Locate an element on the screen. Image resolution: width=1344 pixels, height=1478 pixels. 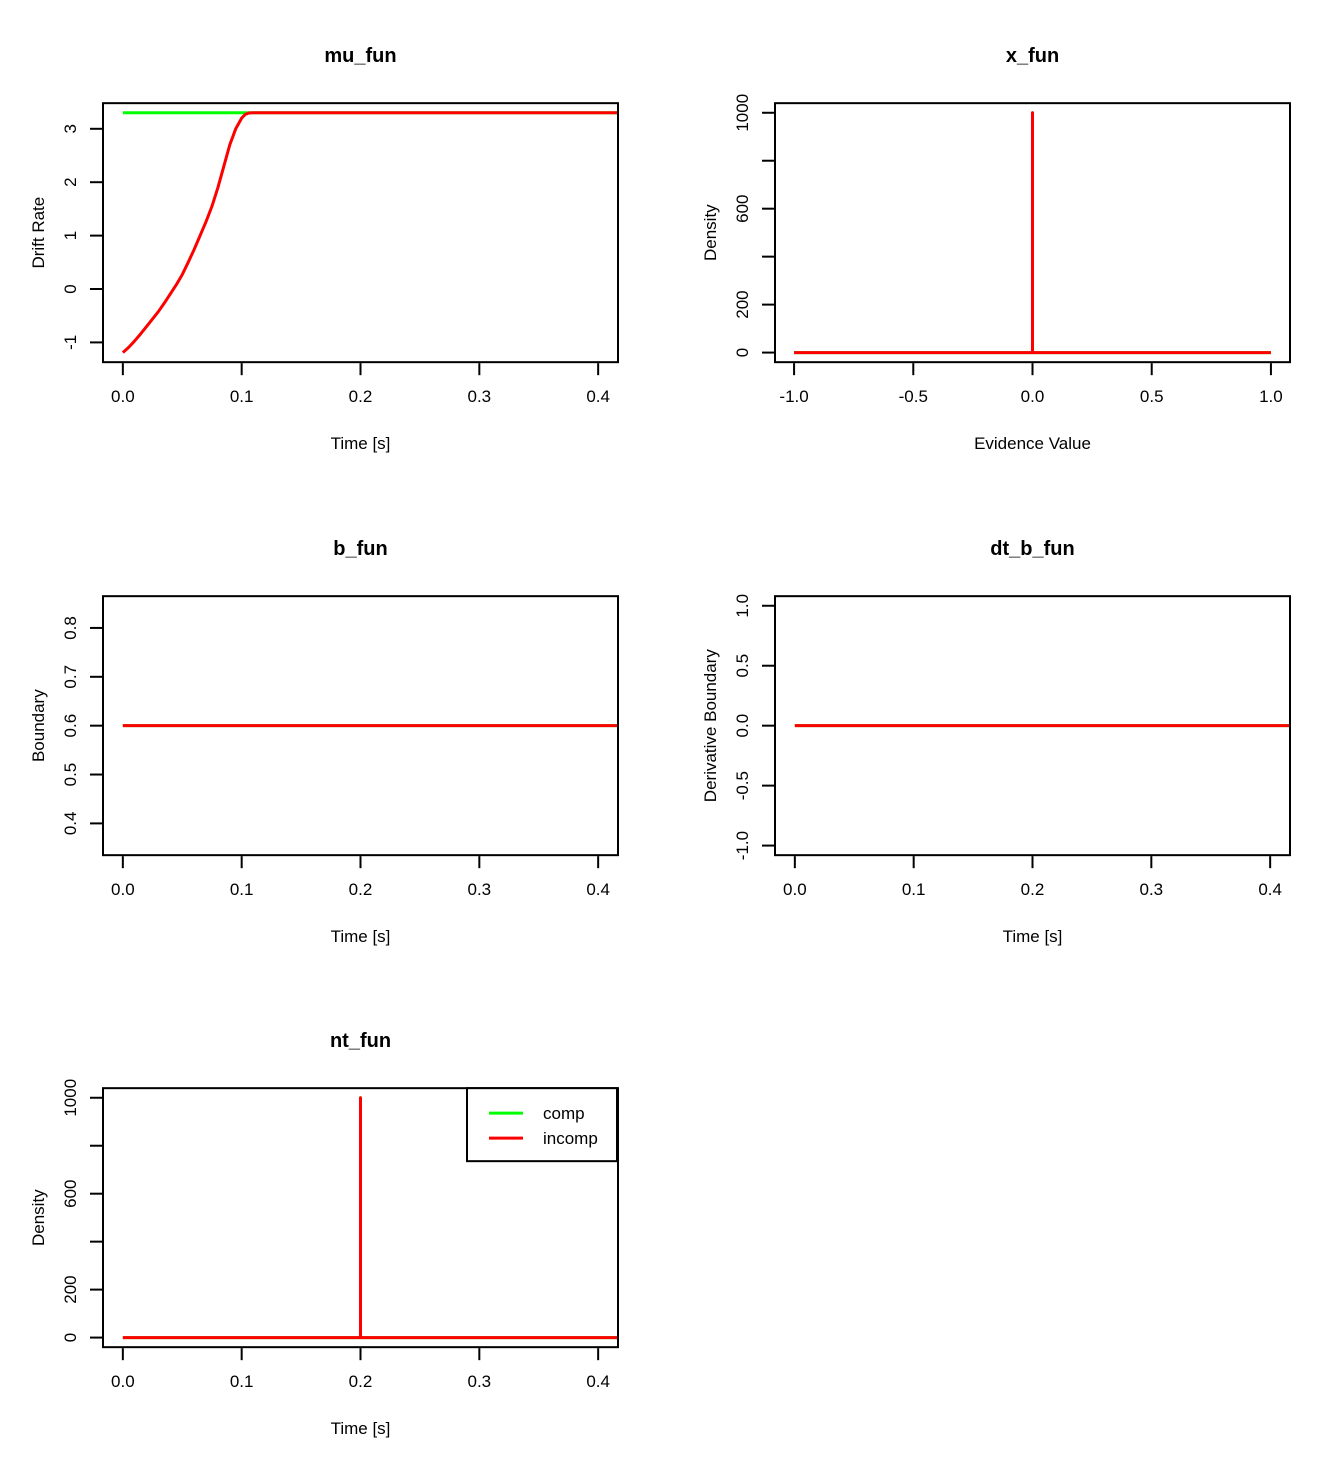
nt_fun-series-group is located at coordinates (370, 1218).